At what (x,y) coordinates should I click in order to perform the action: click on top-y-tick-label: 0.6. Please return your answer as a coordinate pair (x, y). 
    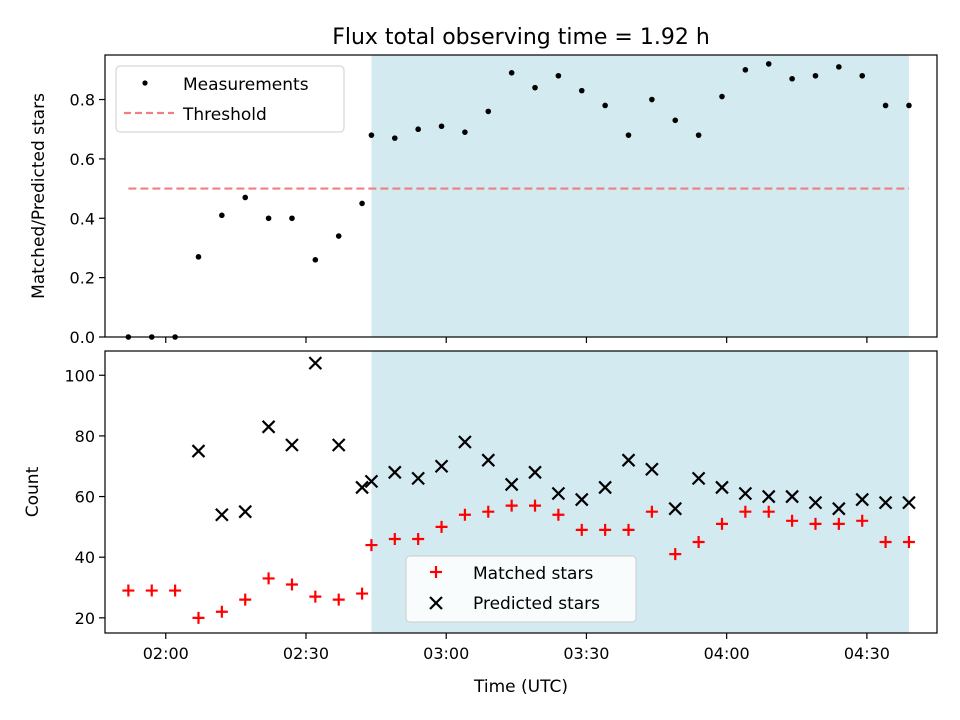
    Looking at the image, I should click on (82, 159).